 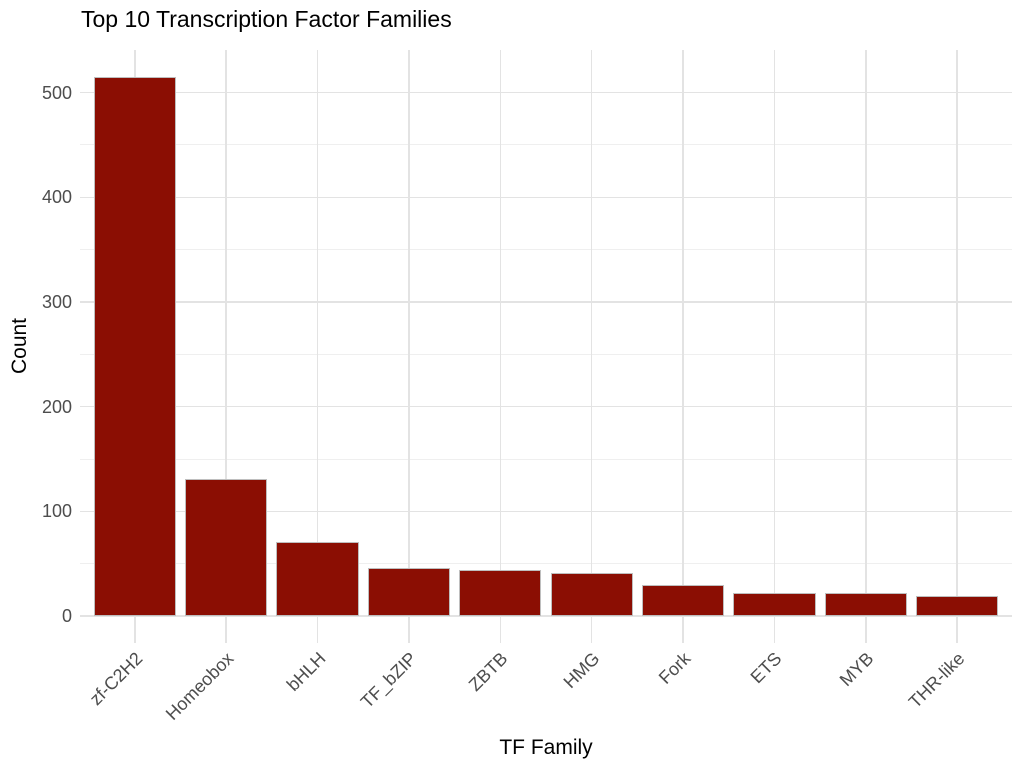 What do you see at coordinates (674, 668) in the screenshot?
I see `x-tick-label: Fork` at bounding box center [674, 668].